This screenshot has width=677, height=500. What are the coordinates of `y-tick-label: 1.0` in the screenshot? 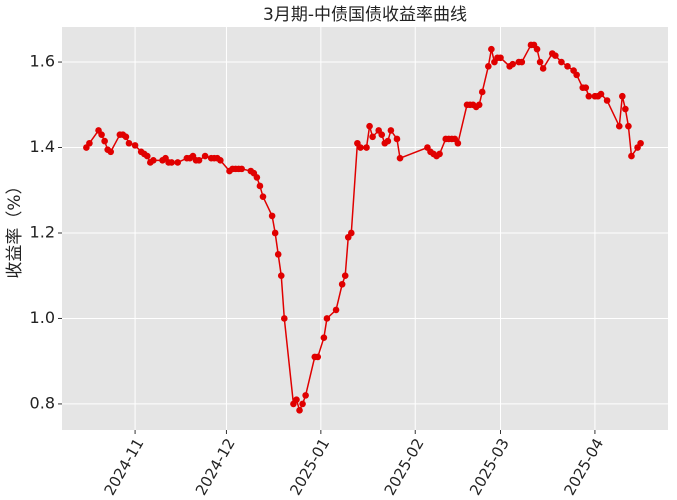 It's located at (42, 317).